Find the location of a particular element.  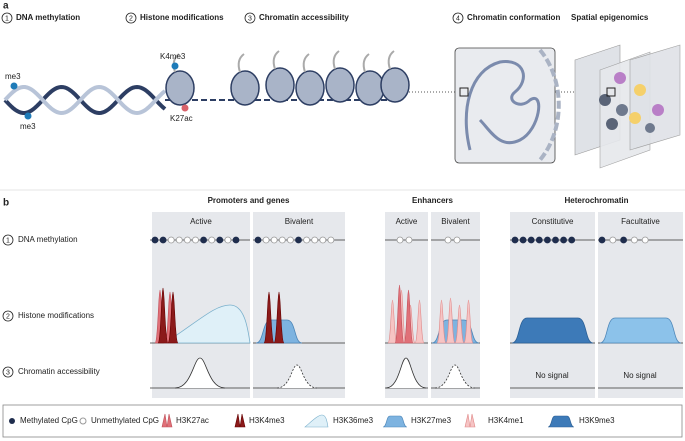

step-label: Chromatin accessibility is located at coordinates (304, 17).